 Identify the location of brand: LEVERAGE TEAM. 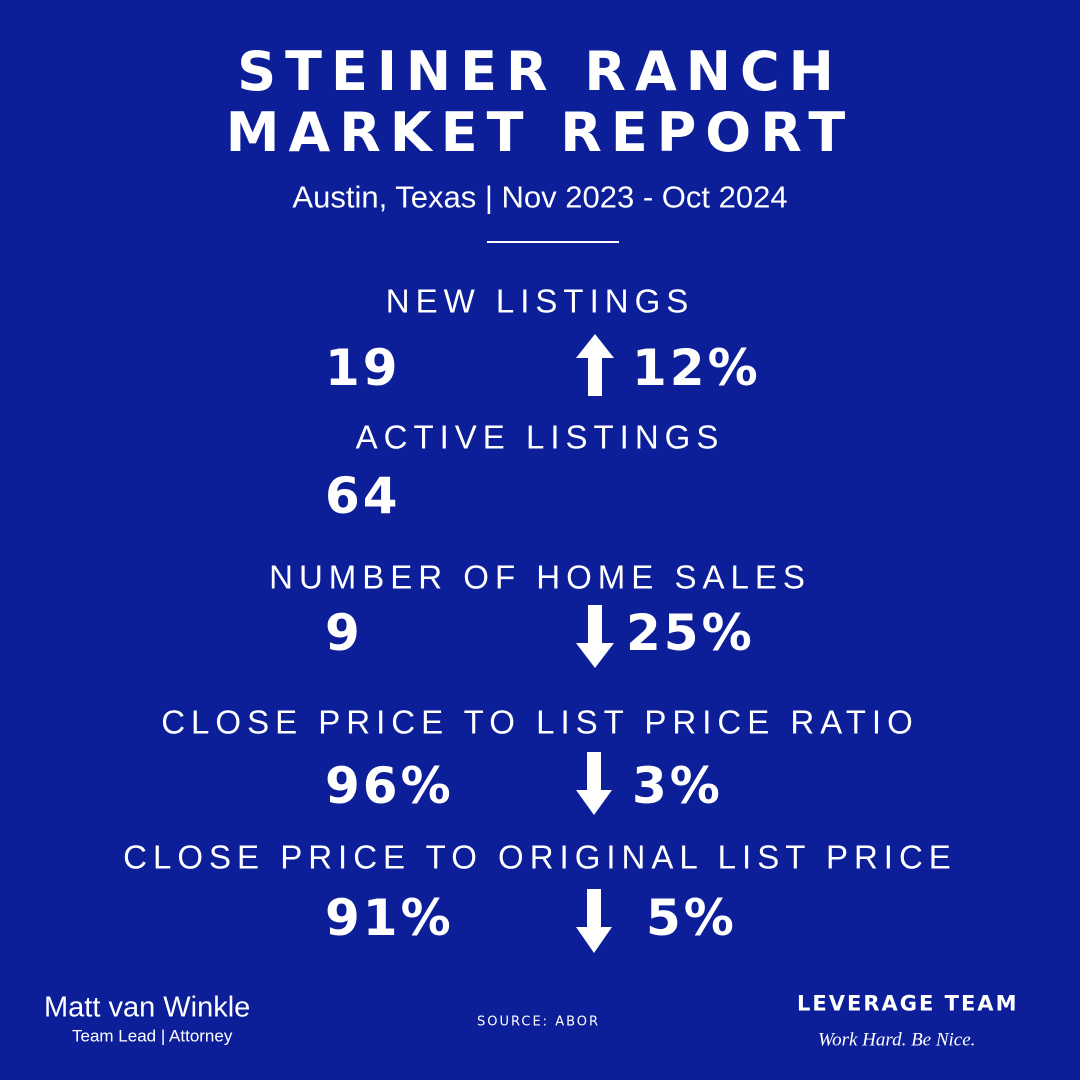
(908, 1003).